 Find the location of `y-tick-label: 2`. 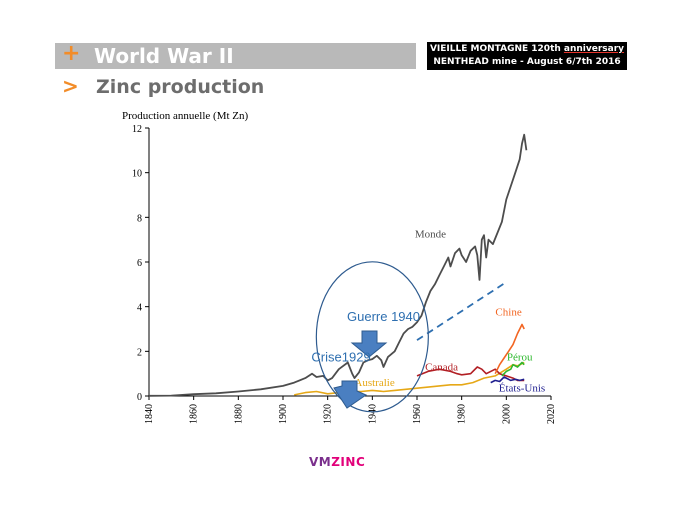

y-tick-label: 2 is located at coordinates (139, 352).